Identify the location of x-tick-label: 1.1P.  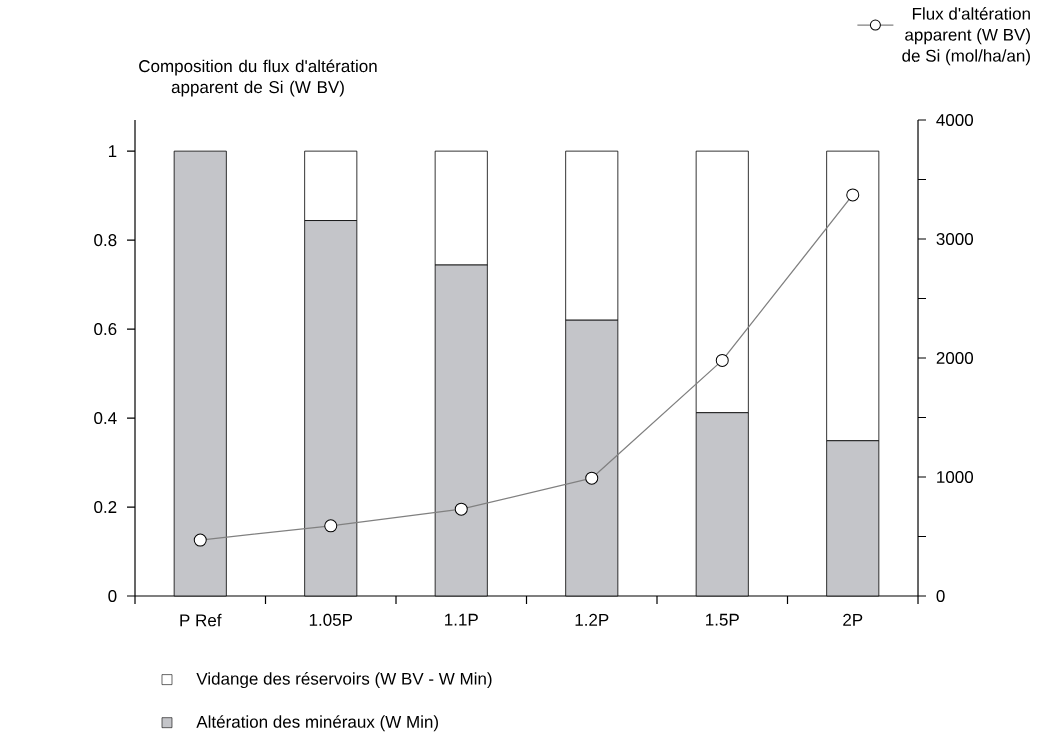
(461, 619).